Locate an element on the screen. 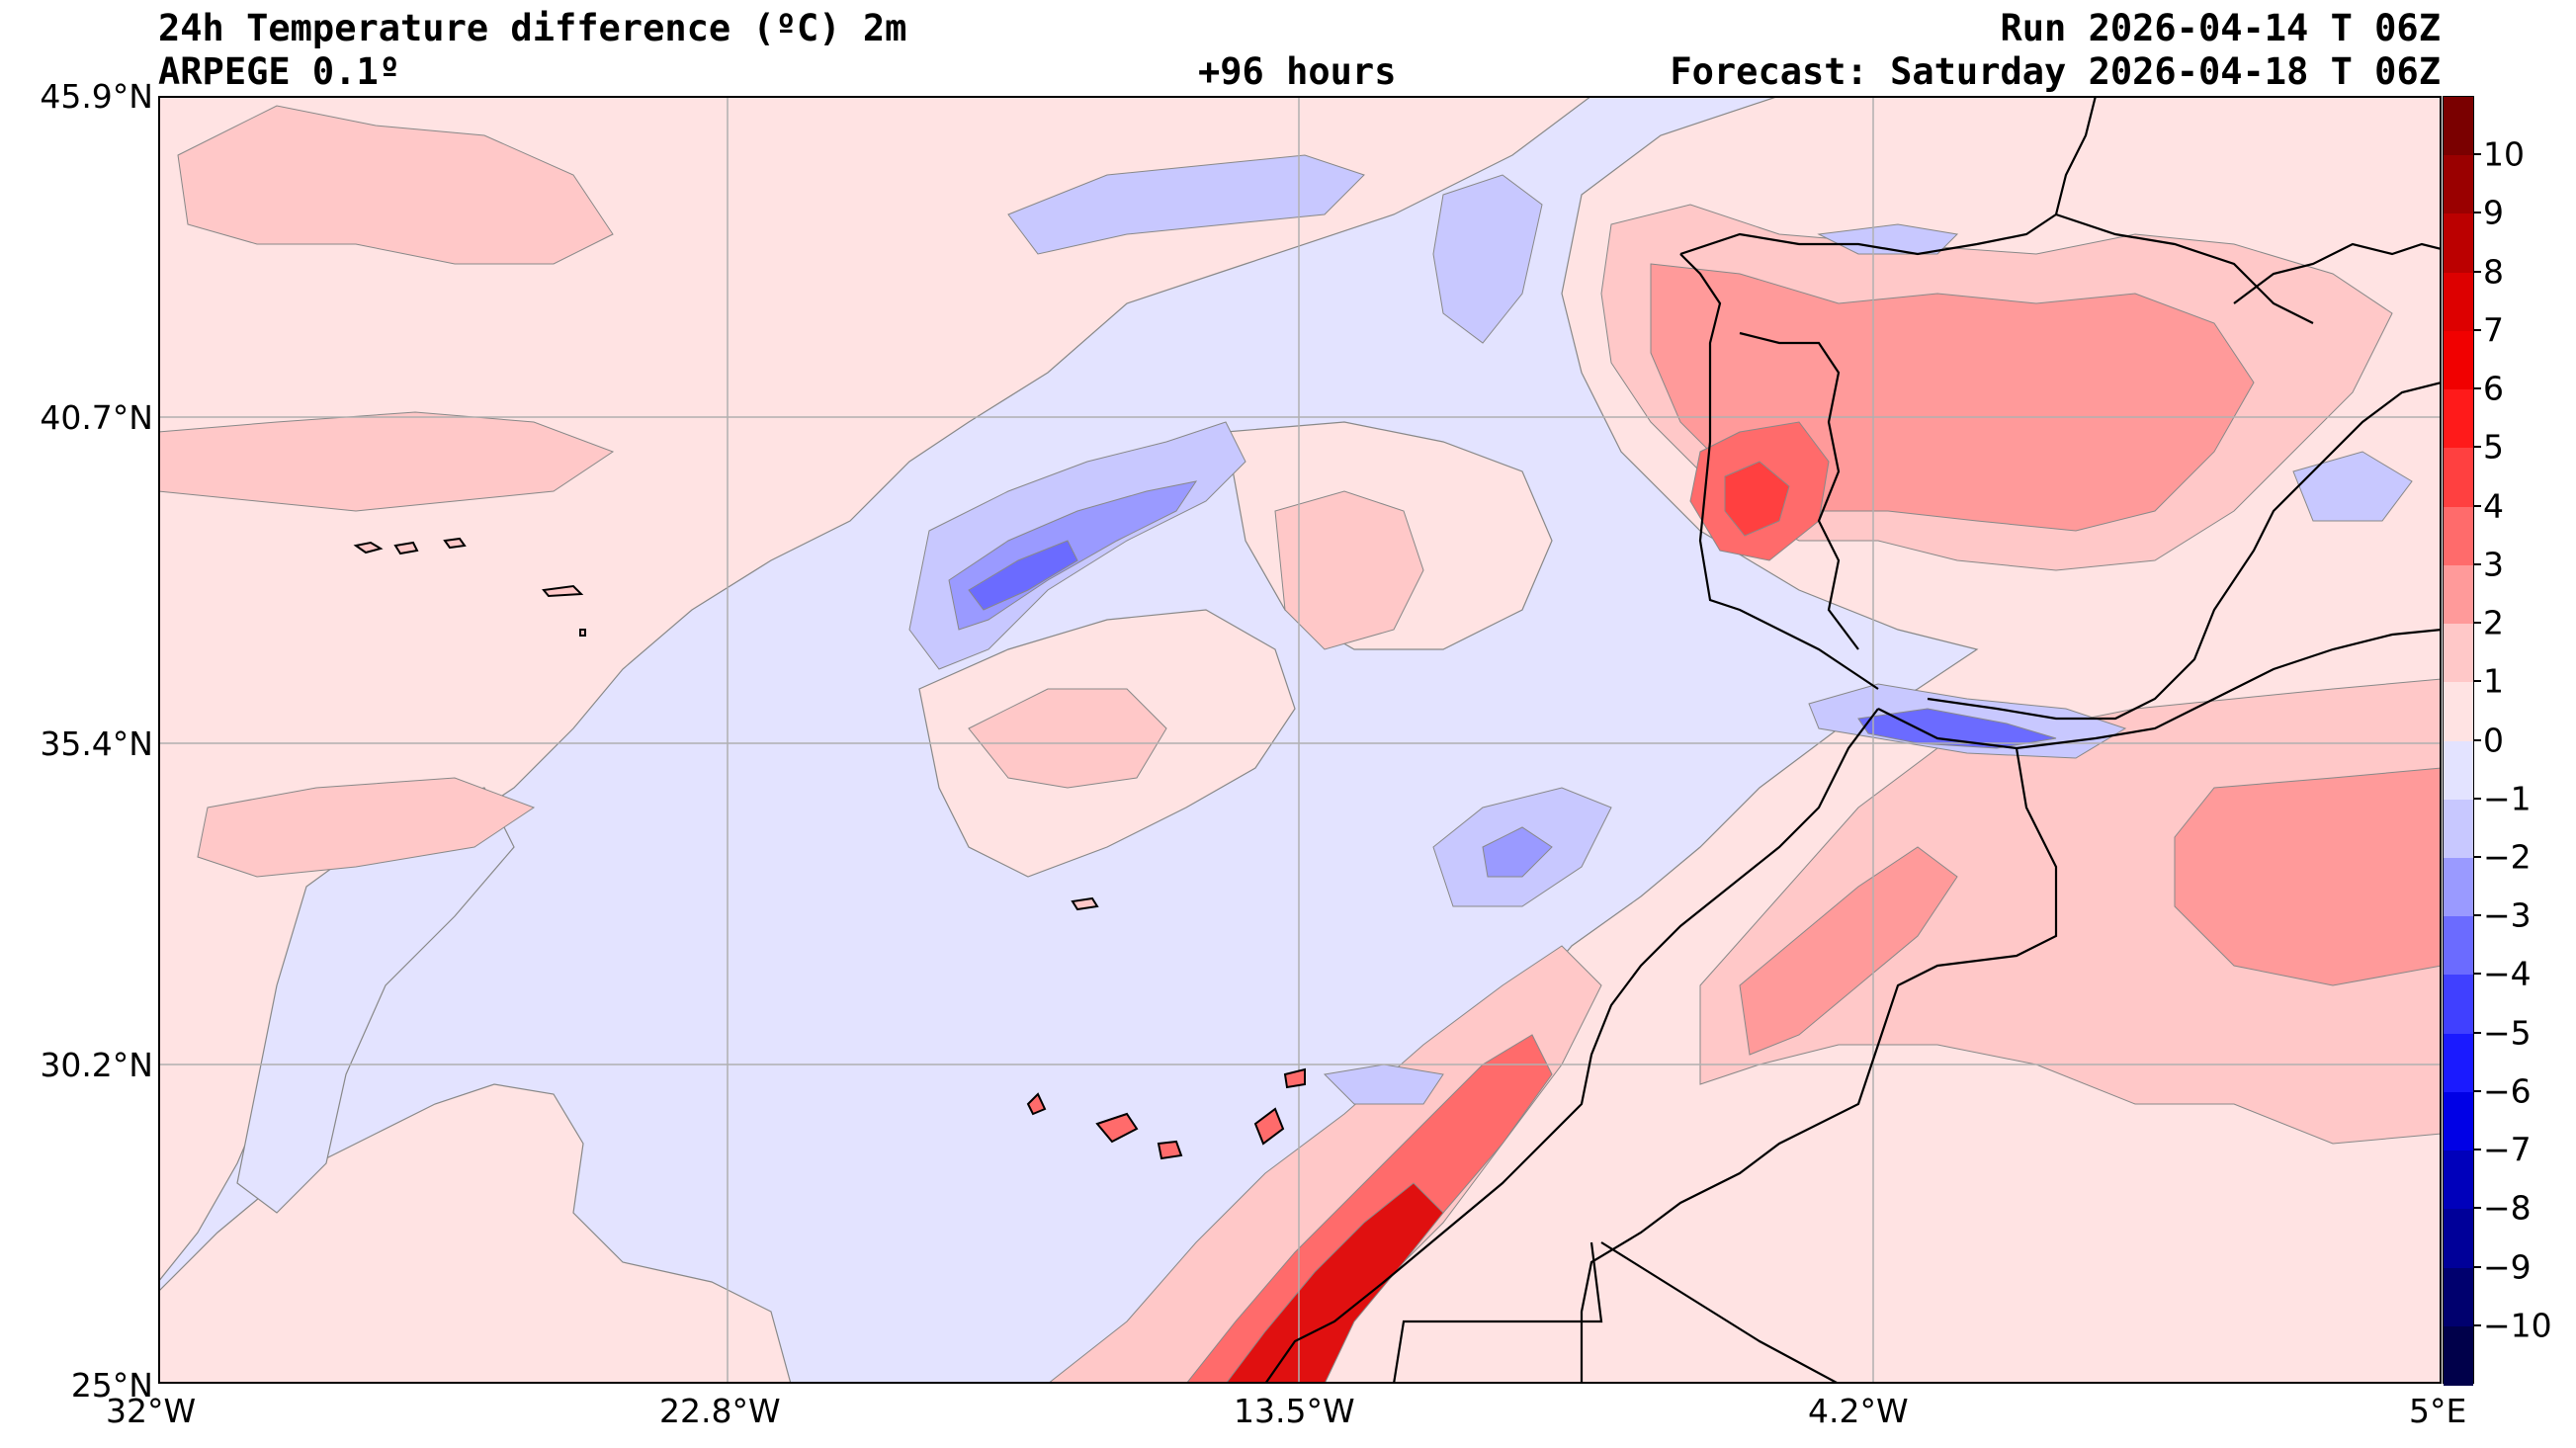 Image resolution: width=2576 pixels, height=1448 pixels. cool-patch-north is located at coordinates (1186, 204).